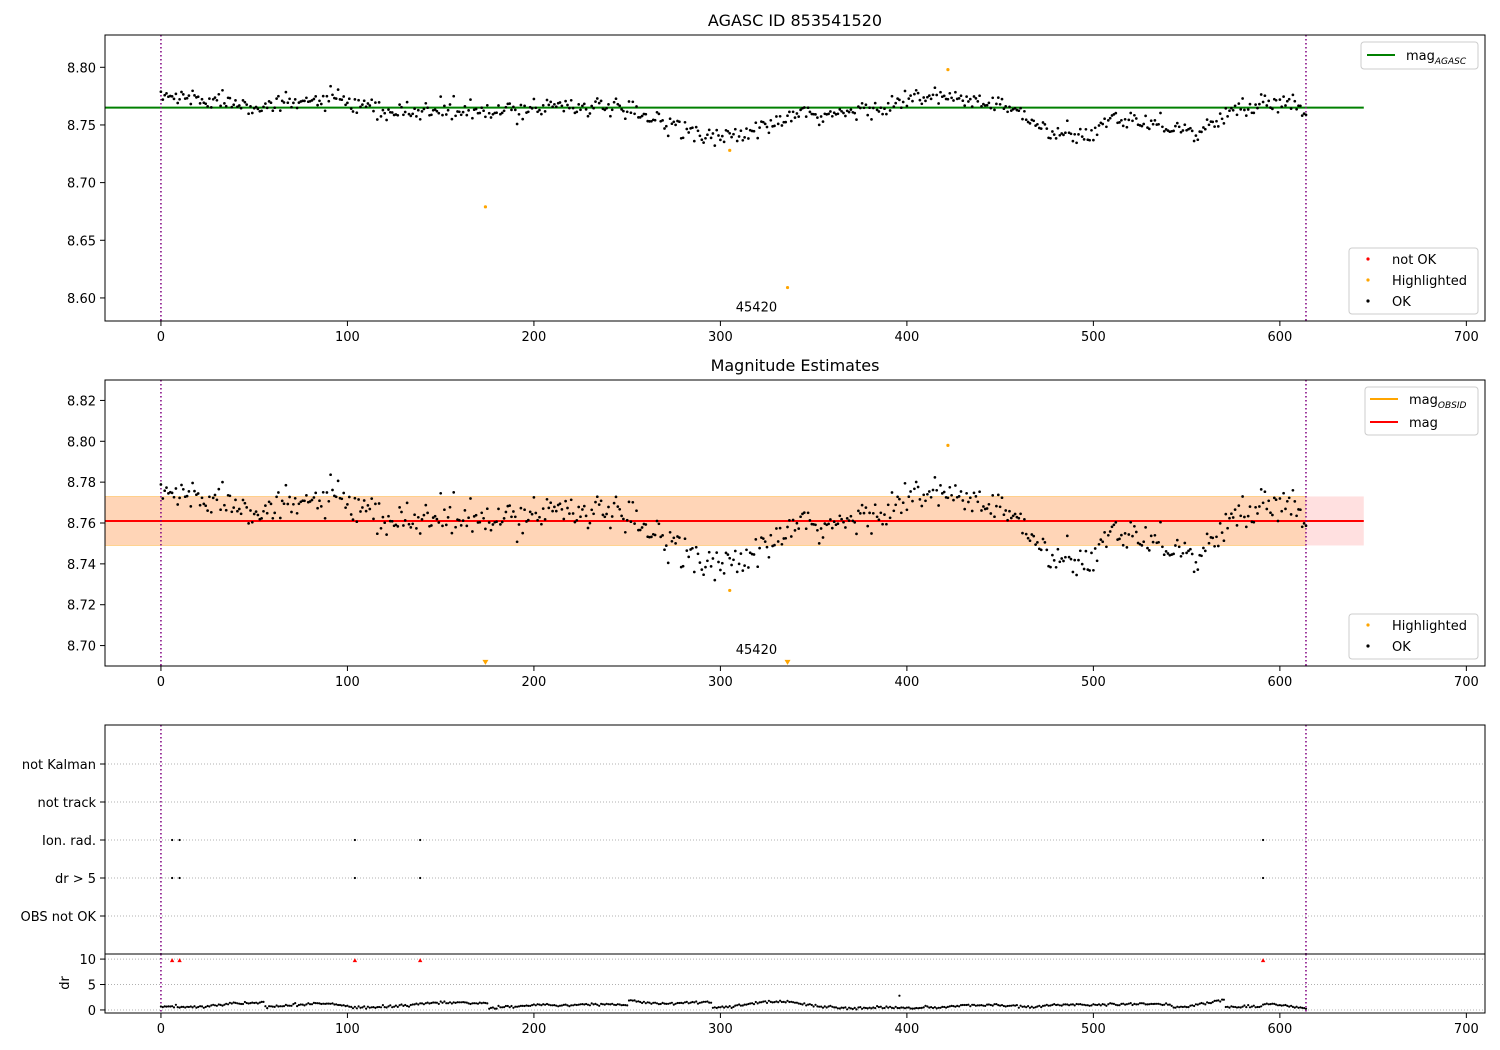 The height and width of the screenshot is (1050, 1500). What do you see at coordinates (354, 840) in the screenshot?
I see `flag-point` at bounding box center [354, 840].